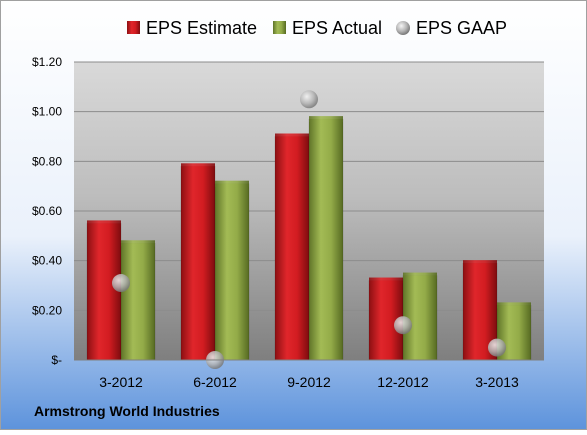 This screenshot has height=435, width=587. Describe the element at coordinates (497, 382) in the screenshot. I see `x-tick-label: 3-2013` at that location.